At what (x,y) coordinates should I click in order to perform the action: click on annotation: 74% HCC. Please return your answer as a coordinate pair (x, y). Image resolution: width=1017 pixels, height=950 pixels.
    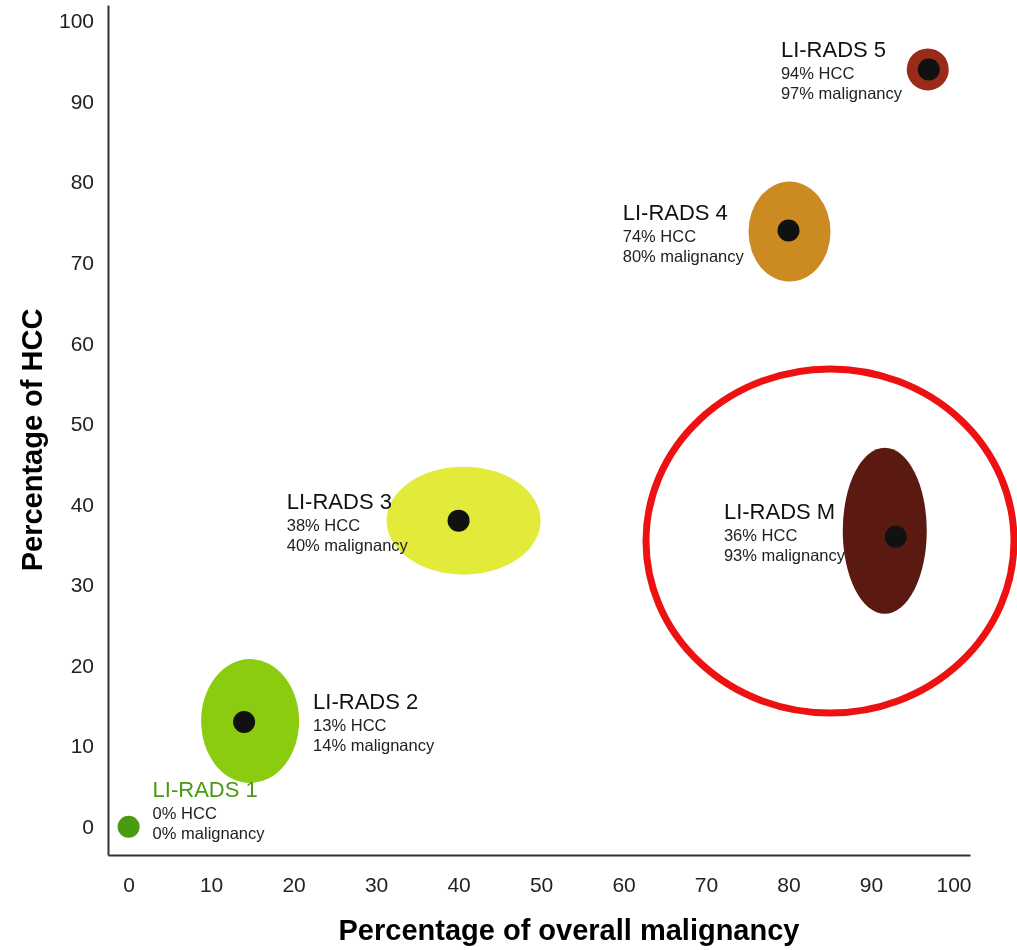
    Looking at the image, I should click on (659, 235).